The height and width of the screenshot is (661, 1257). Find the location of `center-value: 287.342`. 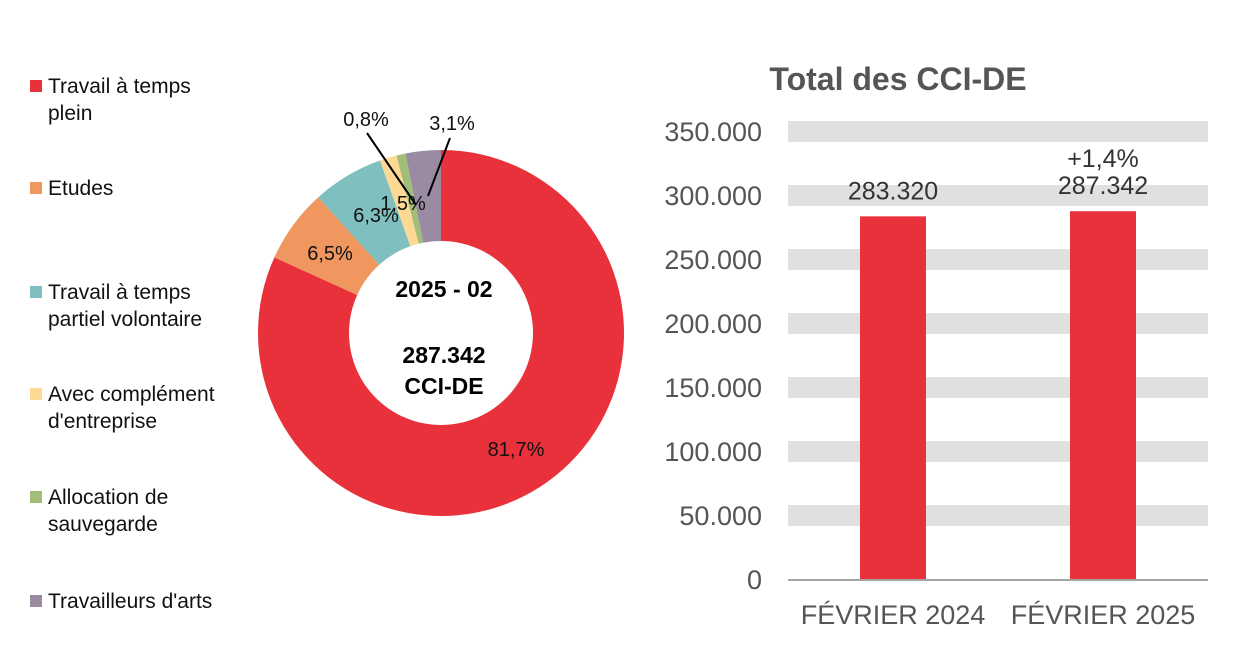

center-value: 287.342 is located at coordinates (443, 355).